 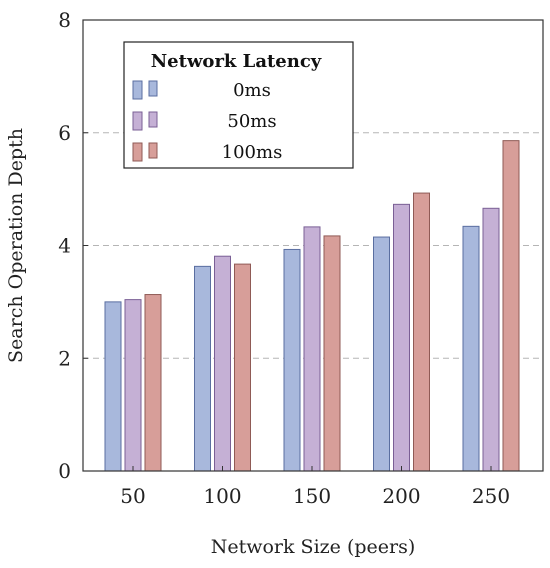 I want to click on legend-box, so click(x=238, y=105).